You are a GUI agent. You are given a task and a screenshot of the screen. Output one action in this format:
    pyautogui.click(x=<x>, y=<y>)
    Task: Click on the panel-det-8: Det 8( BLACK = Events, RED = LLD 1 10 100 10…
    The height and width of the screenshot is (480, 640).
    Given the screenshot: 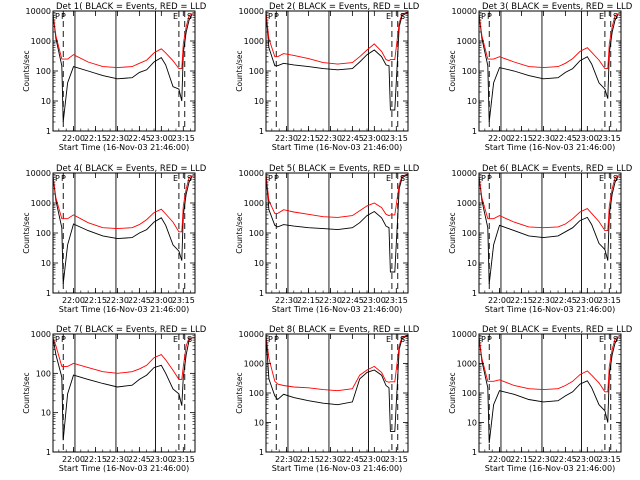 What is the action you would take?
    pyautogui.click(x=327, y=399)
    